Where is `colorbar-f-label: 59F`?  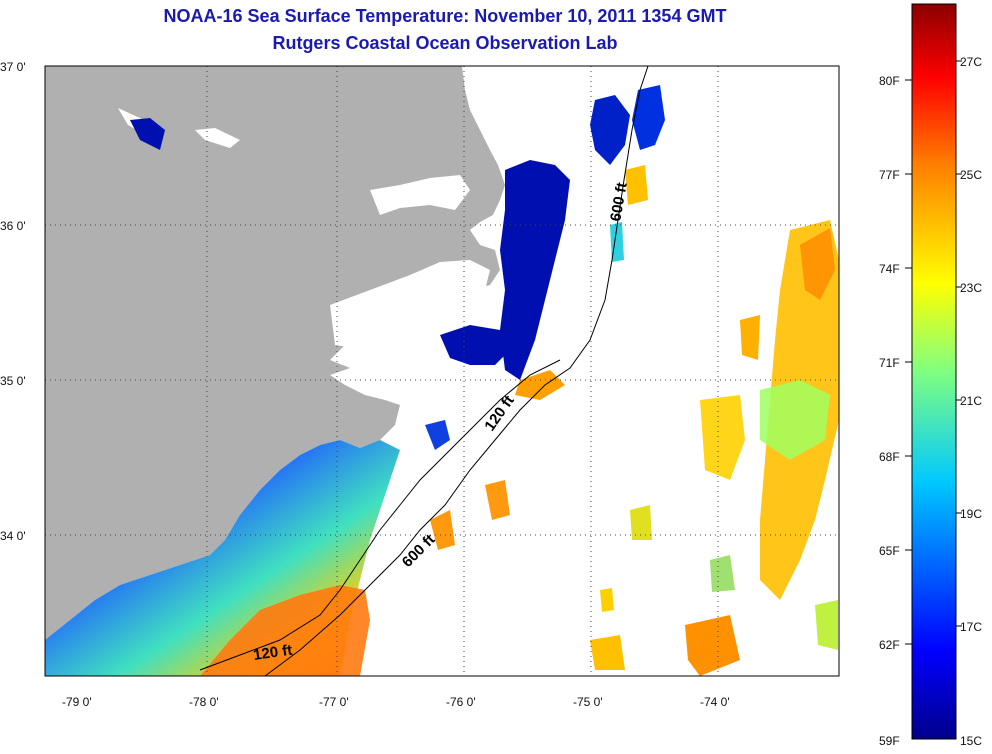
colorbar-f-label: 59F is located at coordinates (889, 741).